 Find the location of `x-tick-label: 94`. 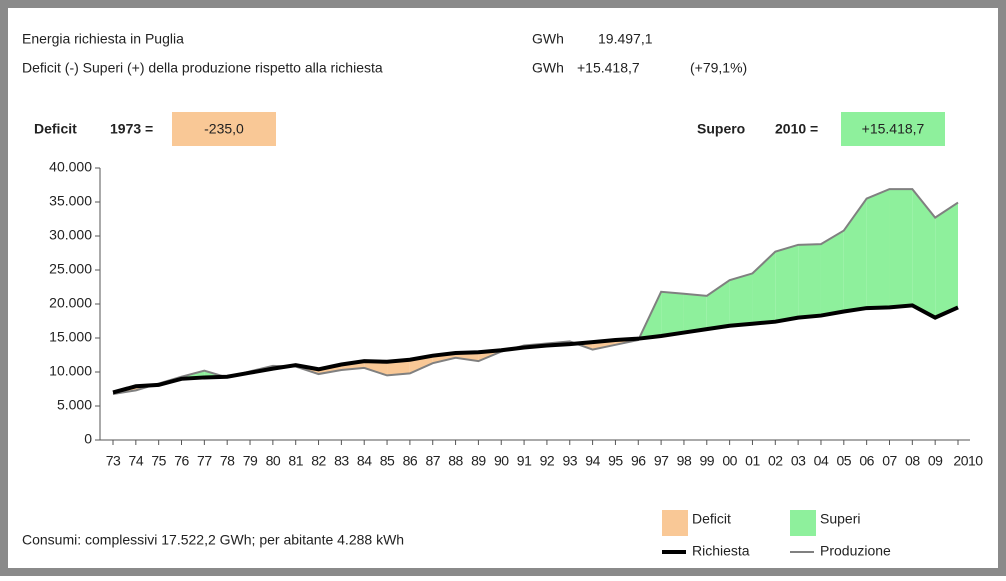

x-tick-label: 94 is located at coordinates (592, 461).